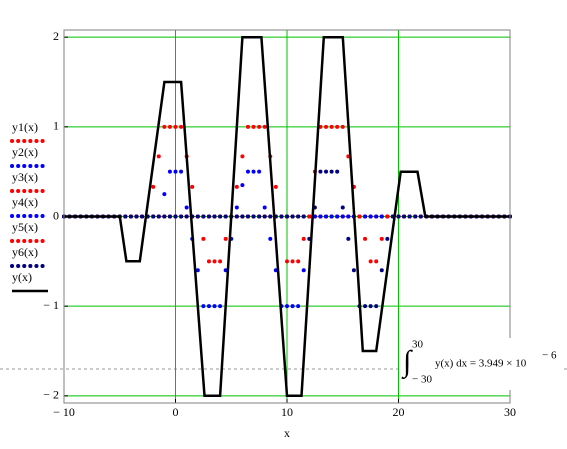 Image resolution: width=567 pixels, height=449 pixels. Describe the element at coordinates (25, 177) in the screenshot. I see `legend-label: y3(x)` at that location.